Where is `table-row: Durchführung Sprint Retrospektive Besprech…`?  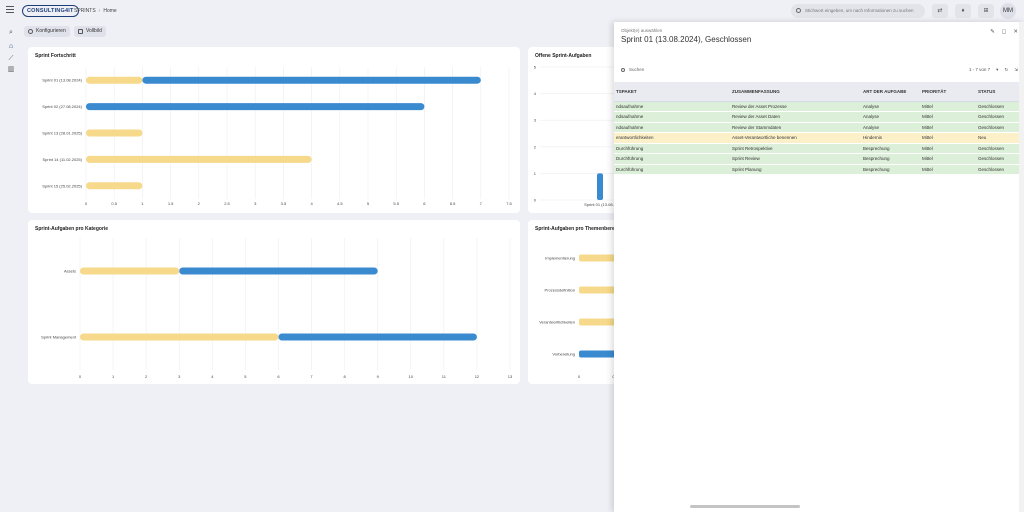
table-row: Durchführung Sprint Retrospektive Besprech… is located at coordinates (817, 148).